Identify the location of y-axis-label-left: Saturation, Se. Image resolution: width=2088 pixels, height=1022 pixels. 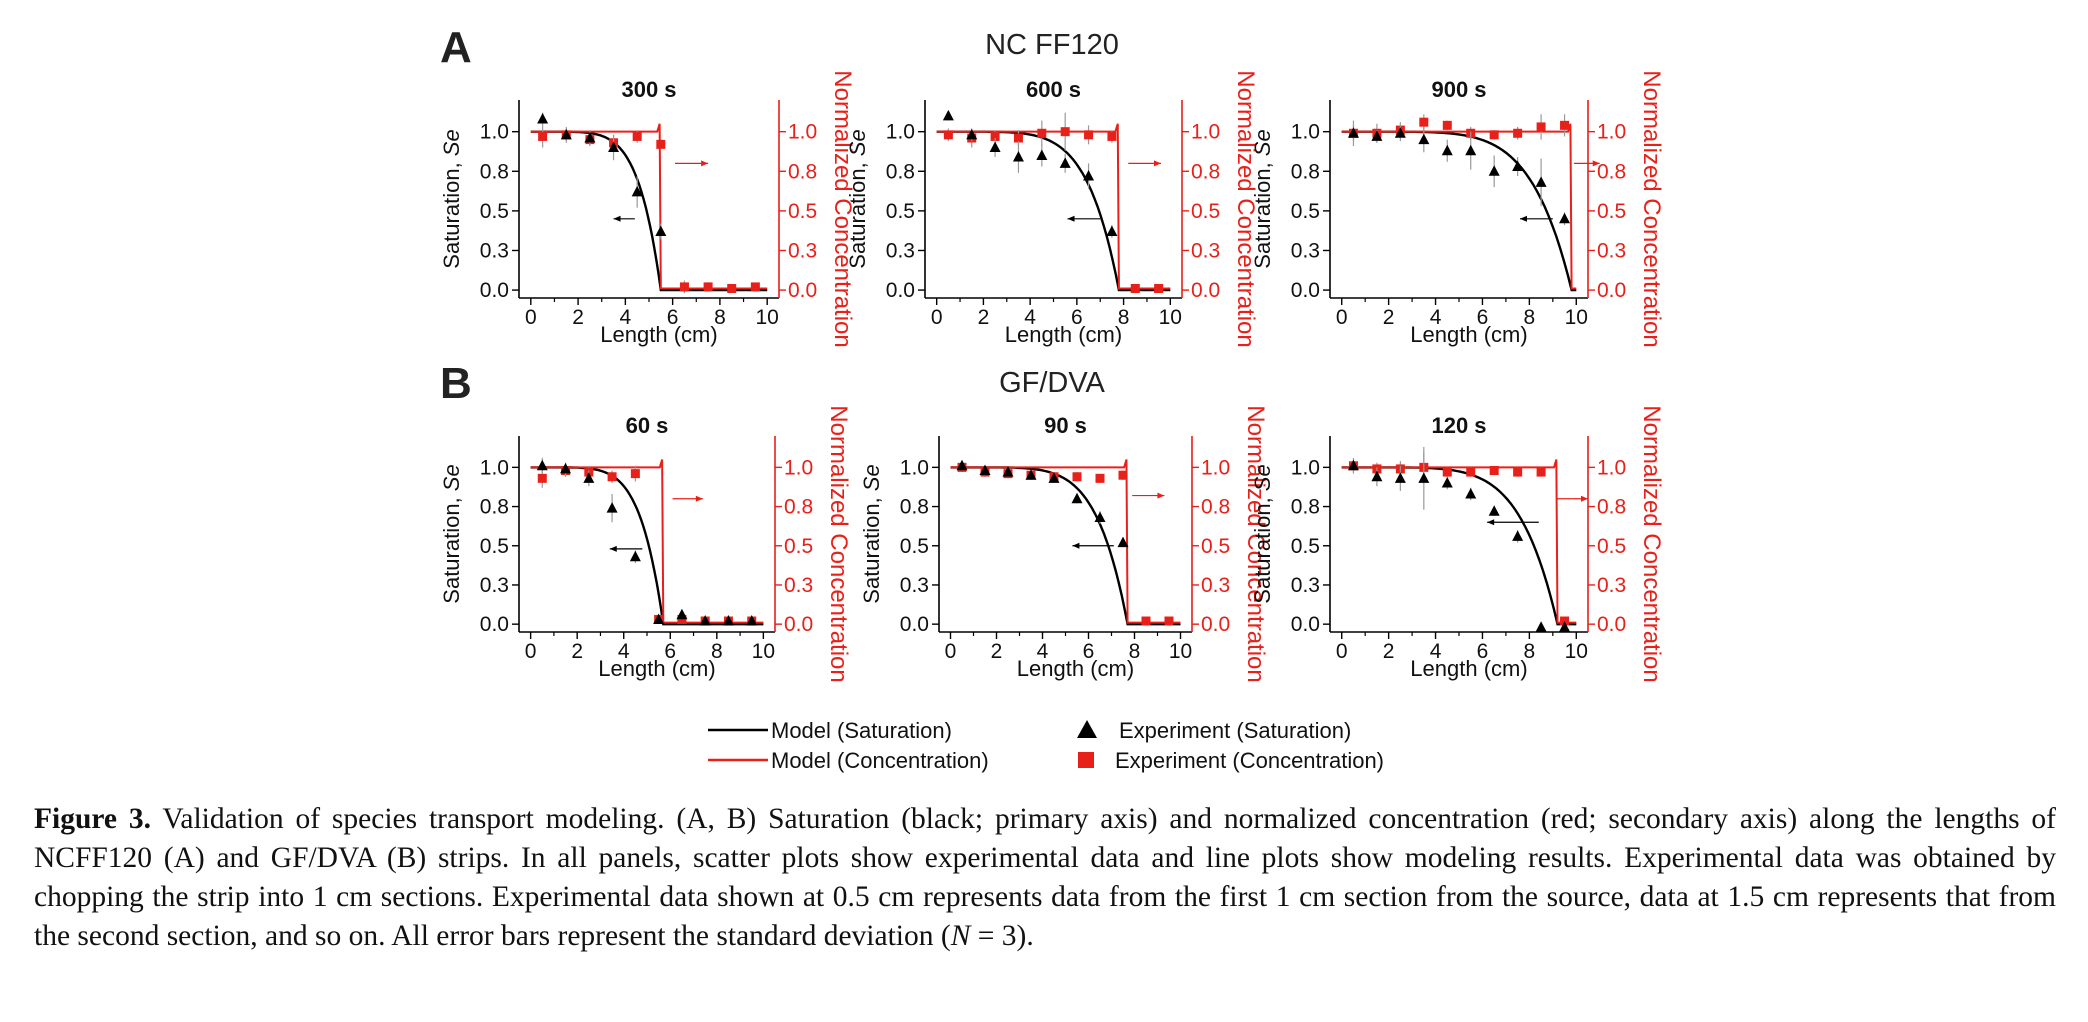
(451, 198).